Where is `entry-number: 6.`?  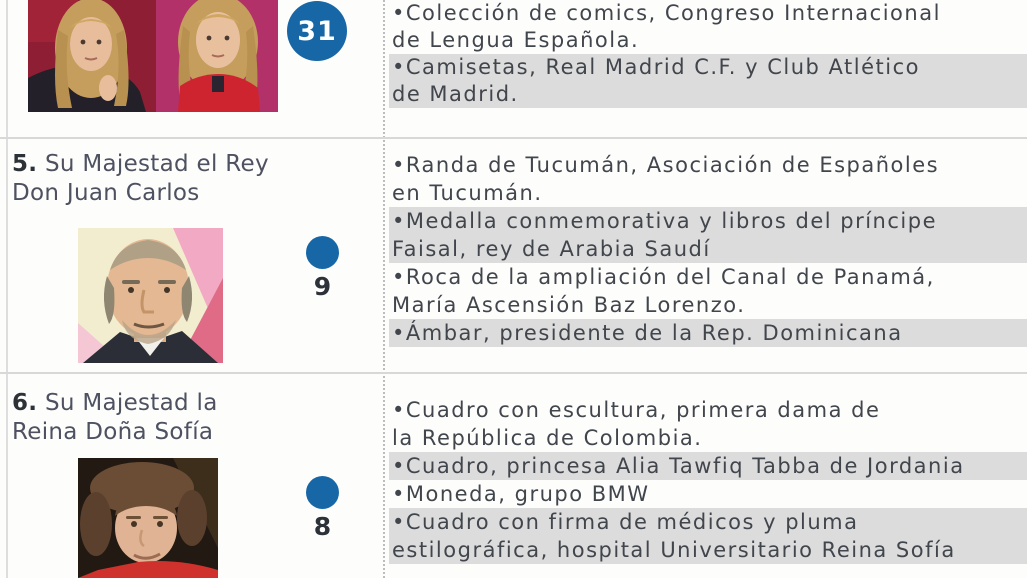 entry-number: 6. is located at coordinates (25, 403).